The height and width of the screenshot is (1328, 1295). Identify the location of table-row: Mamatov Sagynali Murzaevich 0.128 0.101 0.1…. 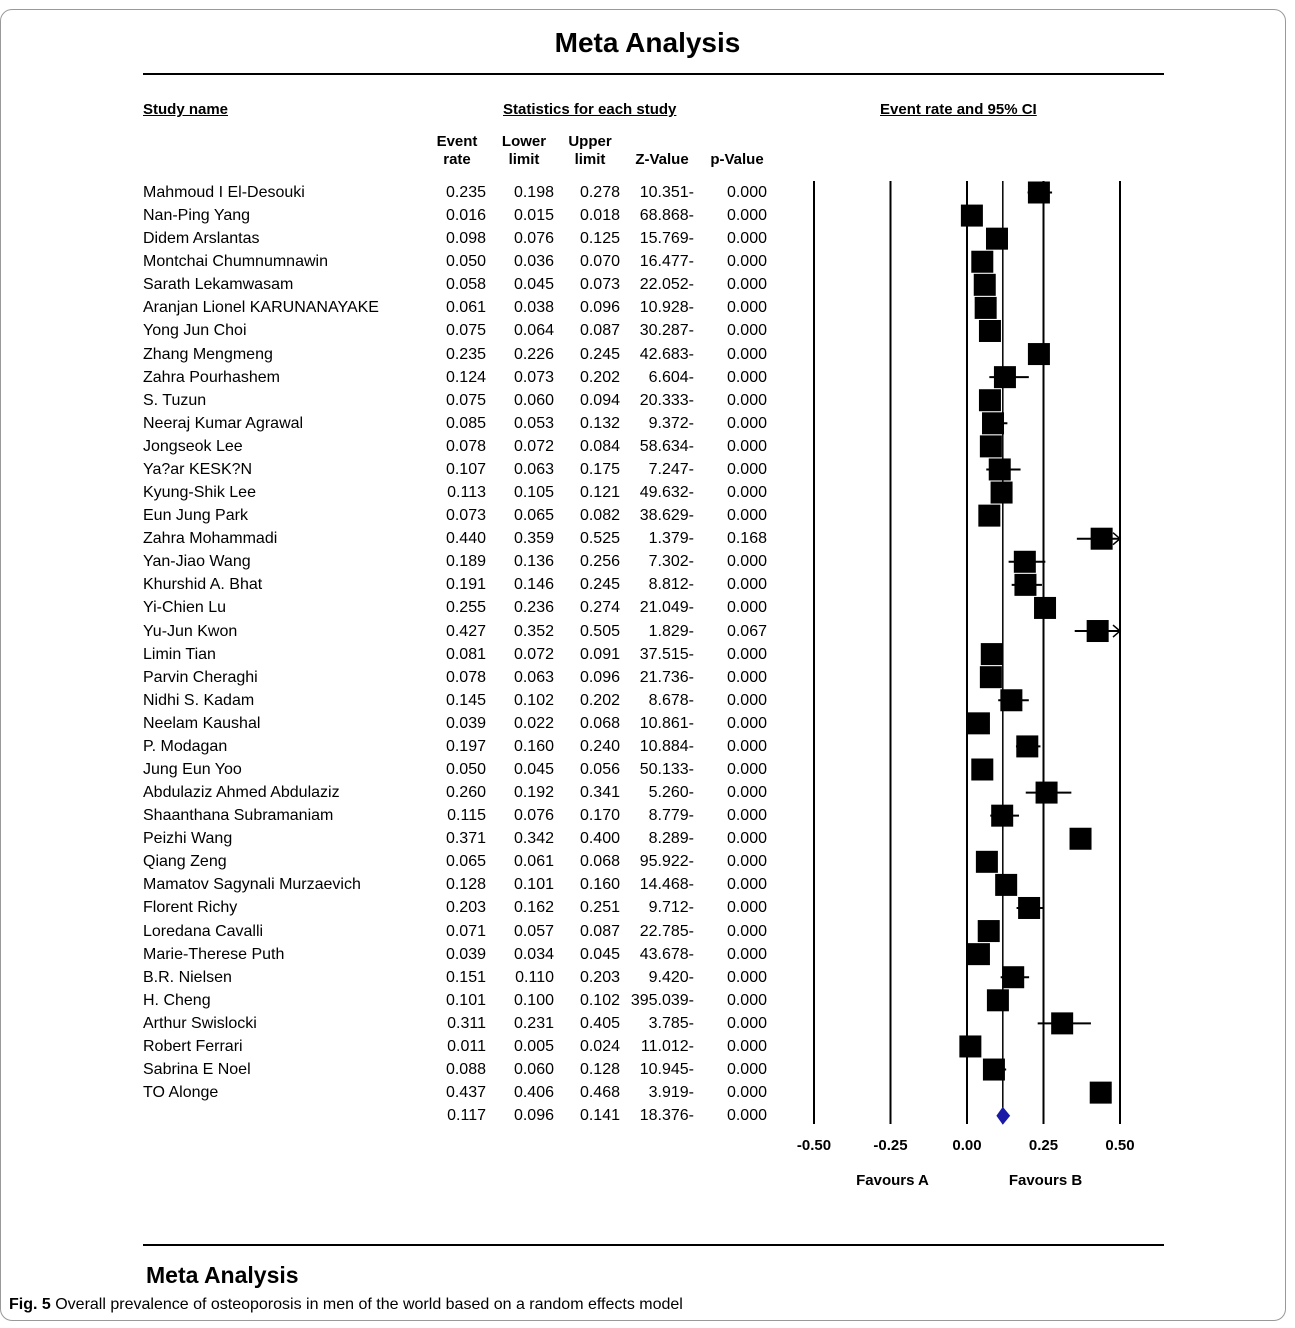
(400, 884).